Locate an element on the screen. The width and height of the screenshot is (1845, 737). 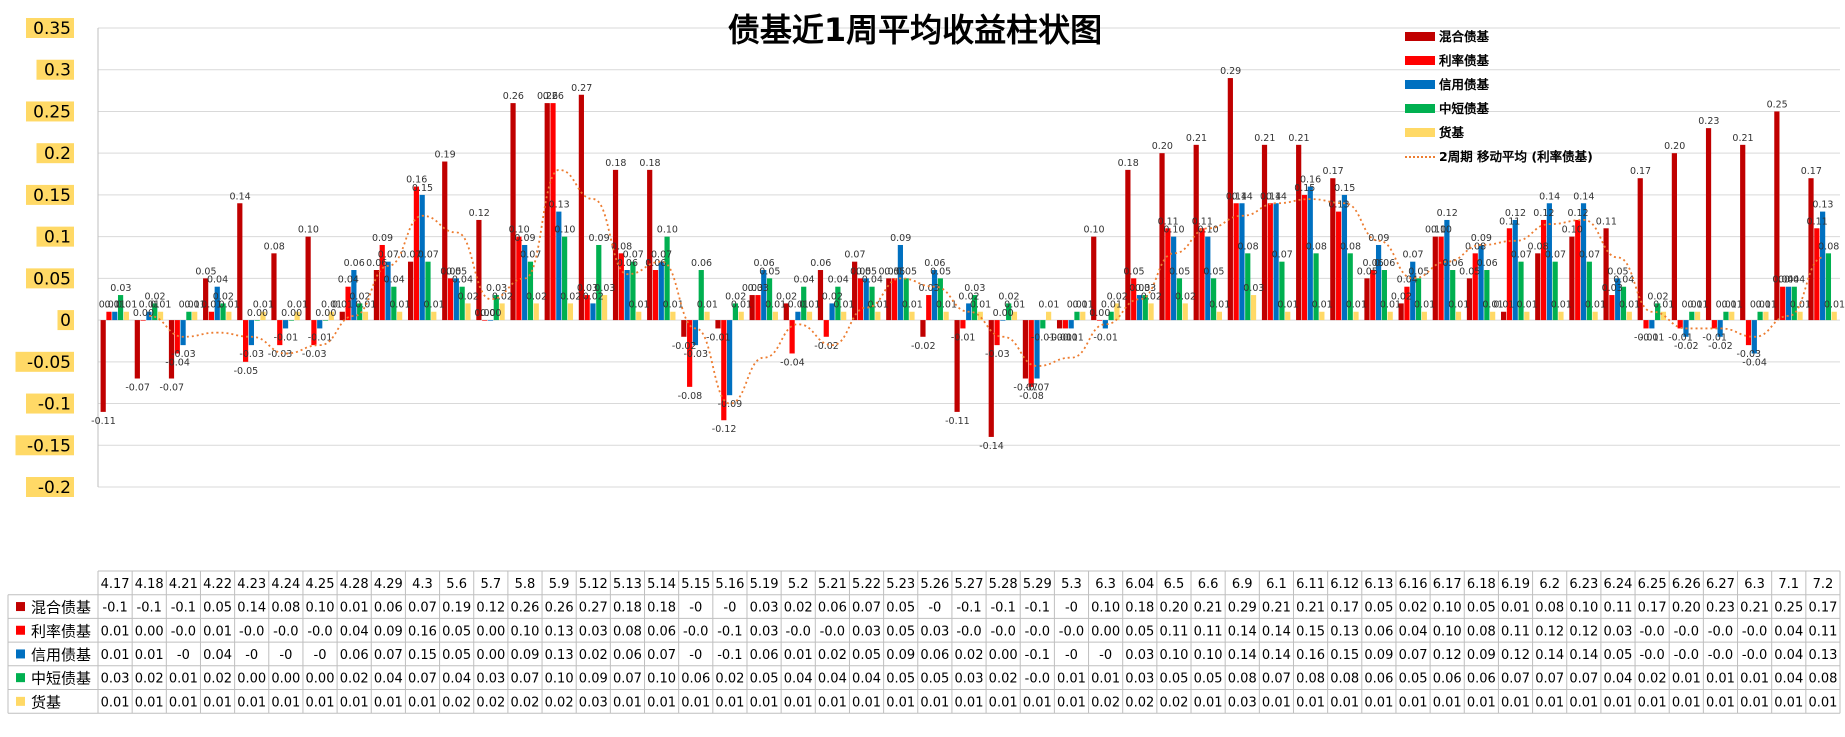
bar-6.6-0 is located at coordinates (1196, 232).